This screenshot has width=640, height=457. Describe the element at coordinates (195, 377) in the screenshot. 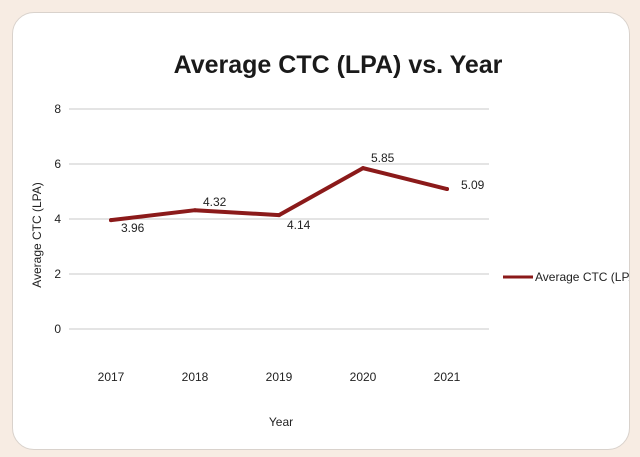

I see `x-tick-label: 2018` at that location.